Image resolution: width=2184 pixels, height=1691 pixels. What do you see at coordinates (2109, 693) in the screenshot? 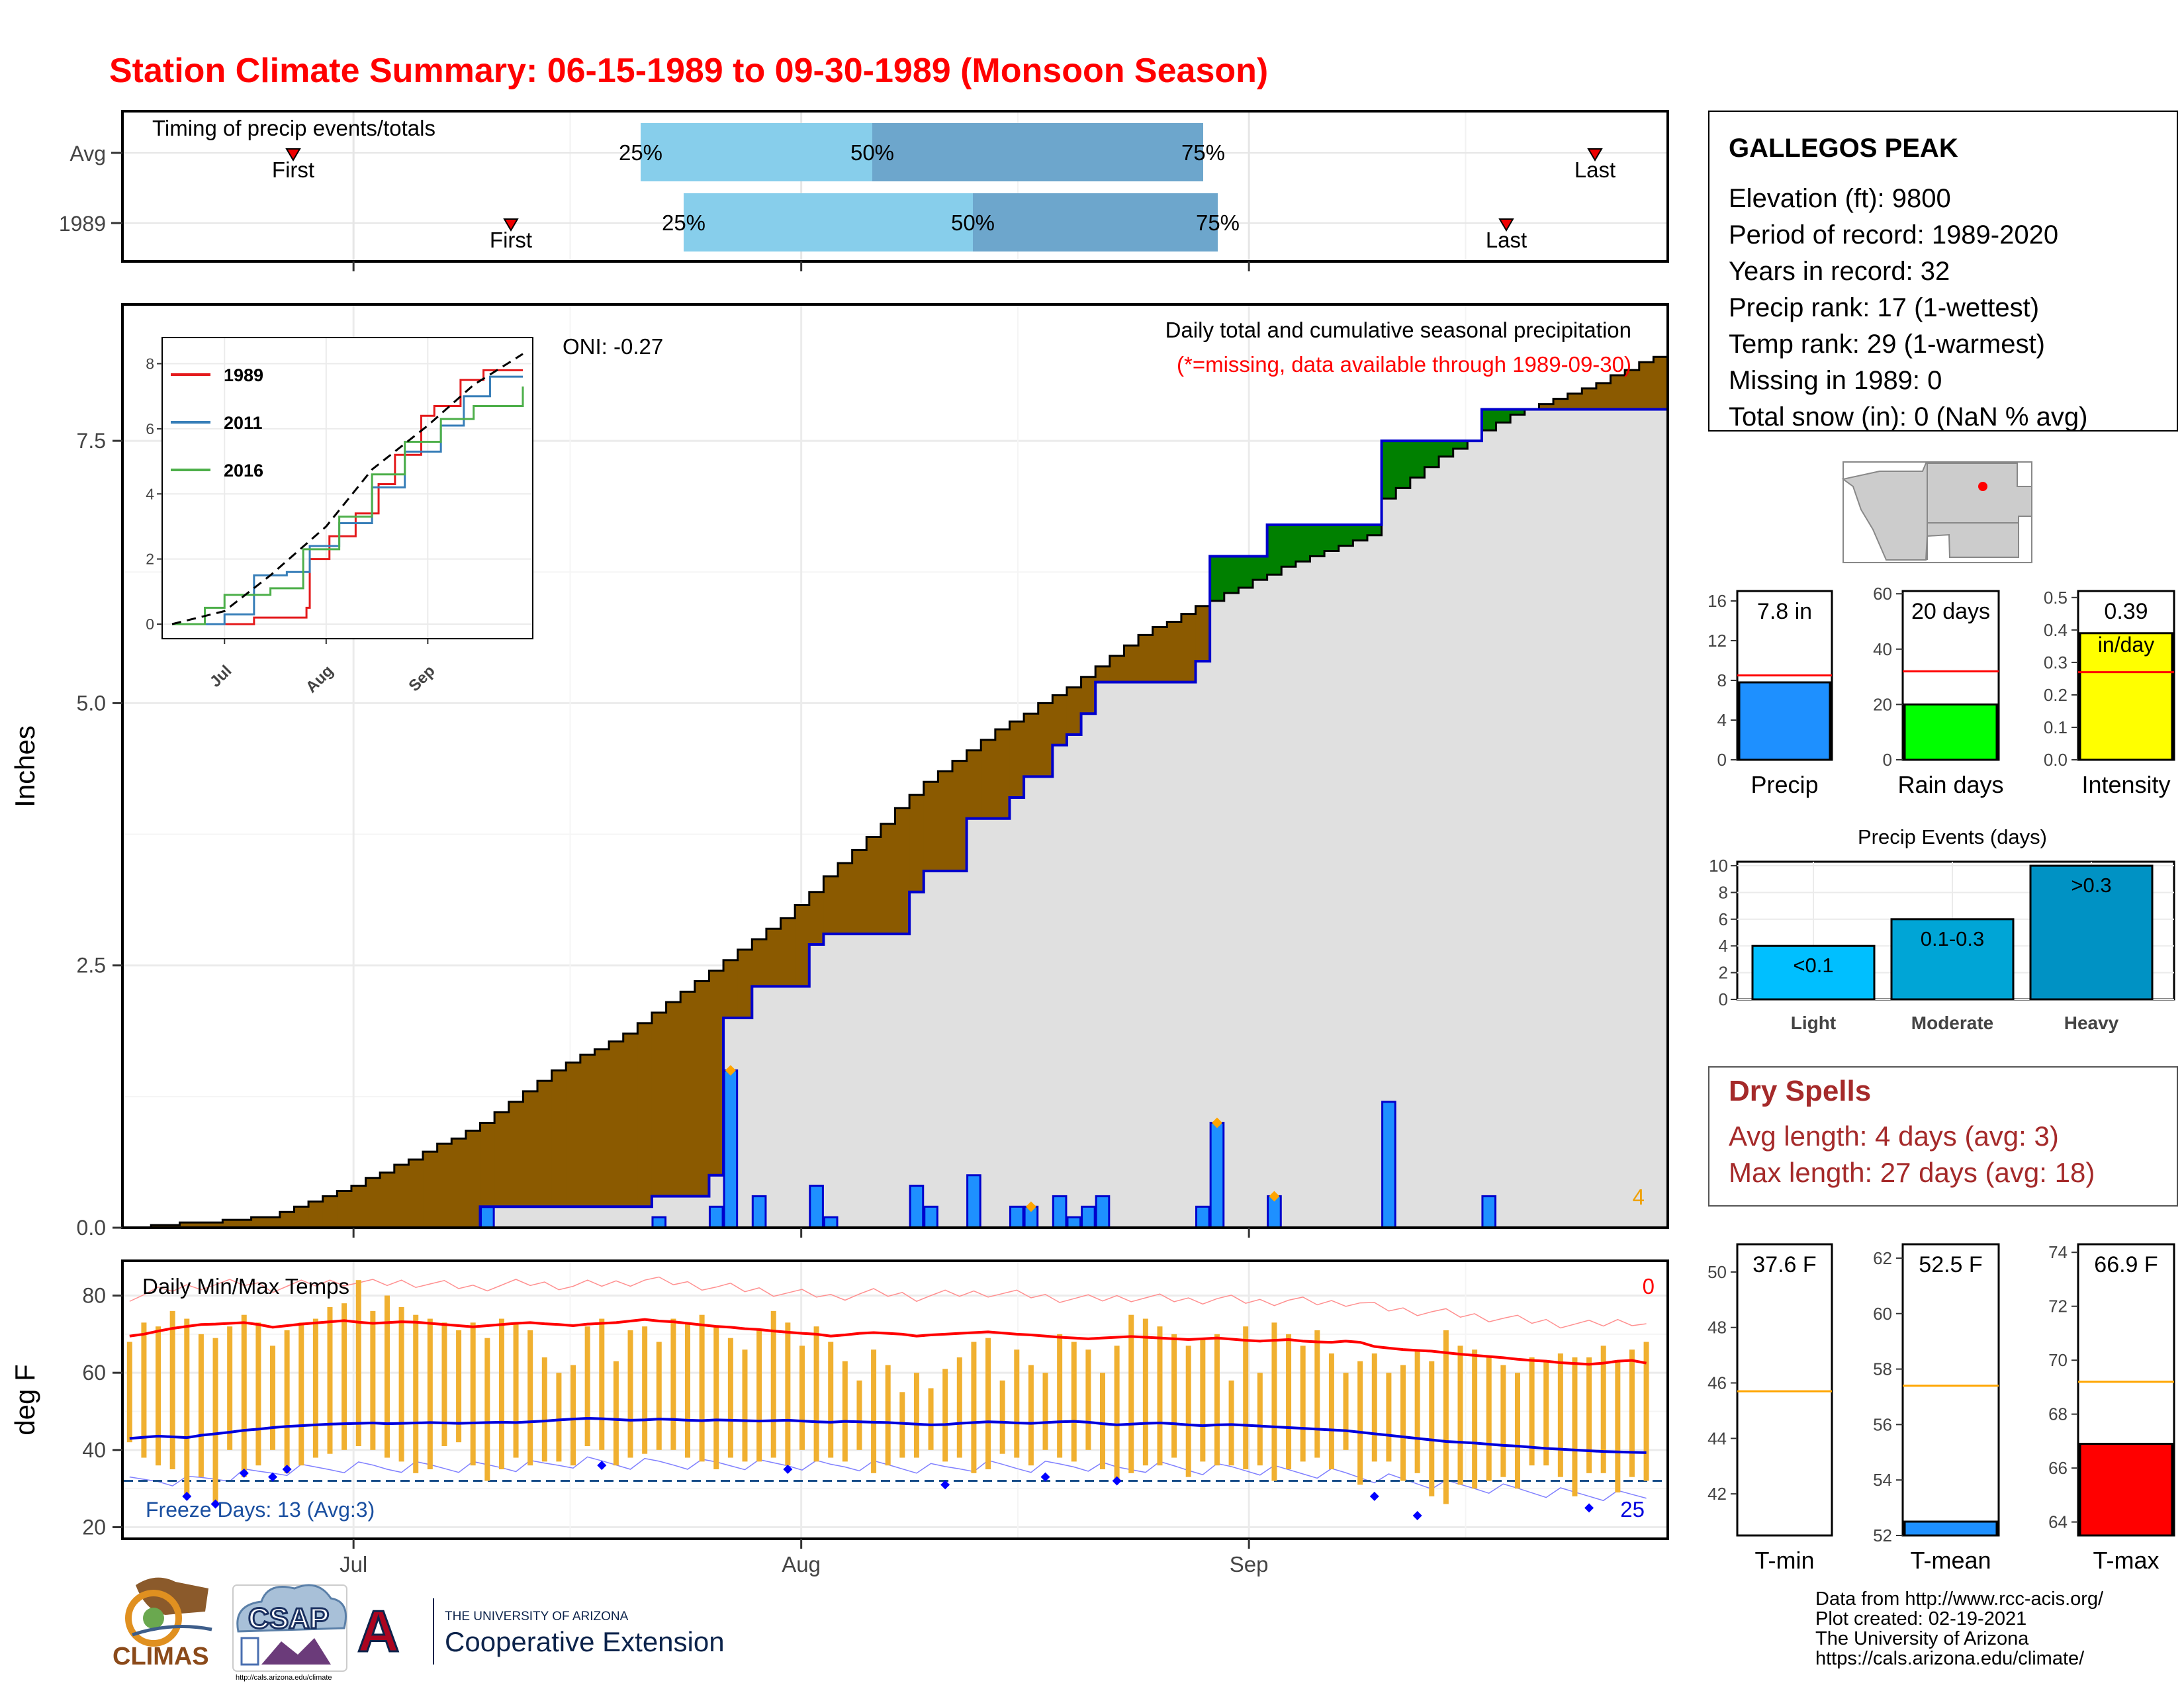
I see `mini-bar-chart: 0.39 in/day Intensity 0.0 0.1 0.2 0.3 0.4 0.5` at bounding box center [2109, 693].